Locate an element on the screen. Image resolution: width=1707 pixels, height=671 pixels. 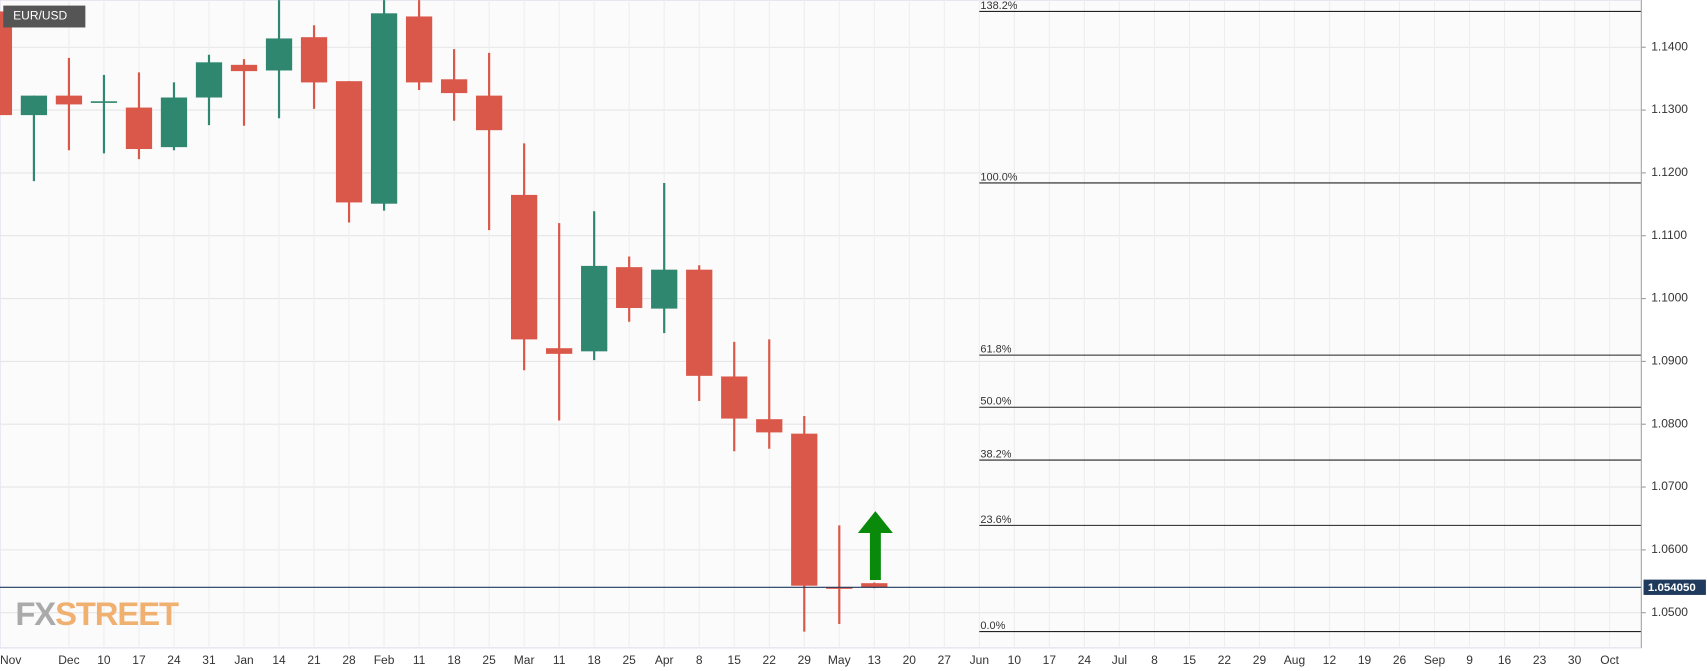
y-tick-label: 1.1000 is located at coordinates (1669, 298).